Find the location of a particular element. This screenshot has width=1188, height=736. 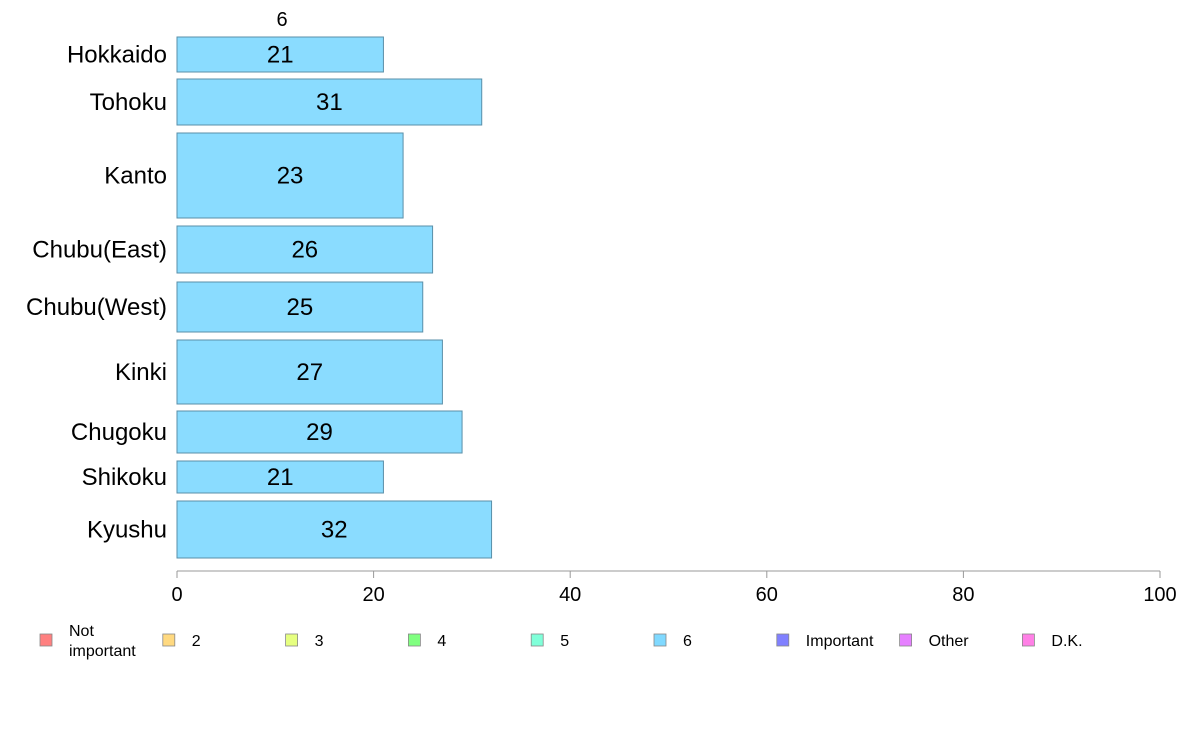

legend-label: 4 is located at coordinates (441, 641).